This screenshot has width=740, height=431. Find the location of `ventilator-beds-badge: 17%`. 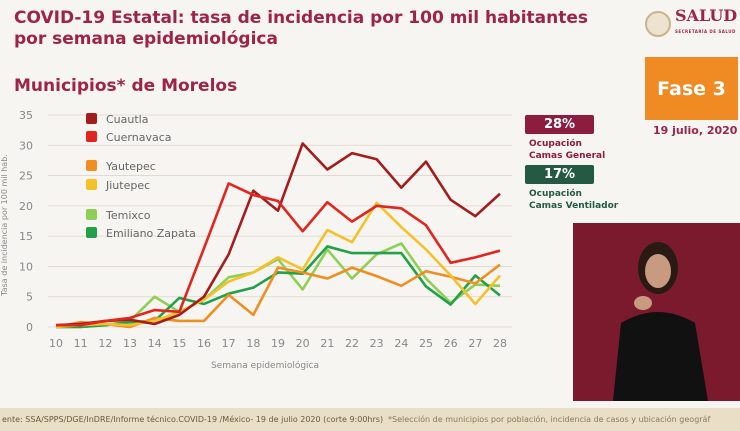

ventilator-beds-badge: 17% is located at coordinates (559, 174).